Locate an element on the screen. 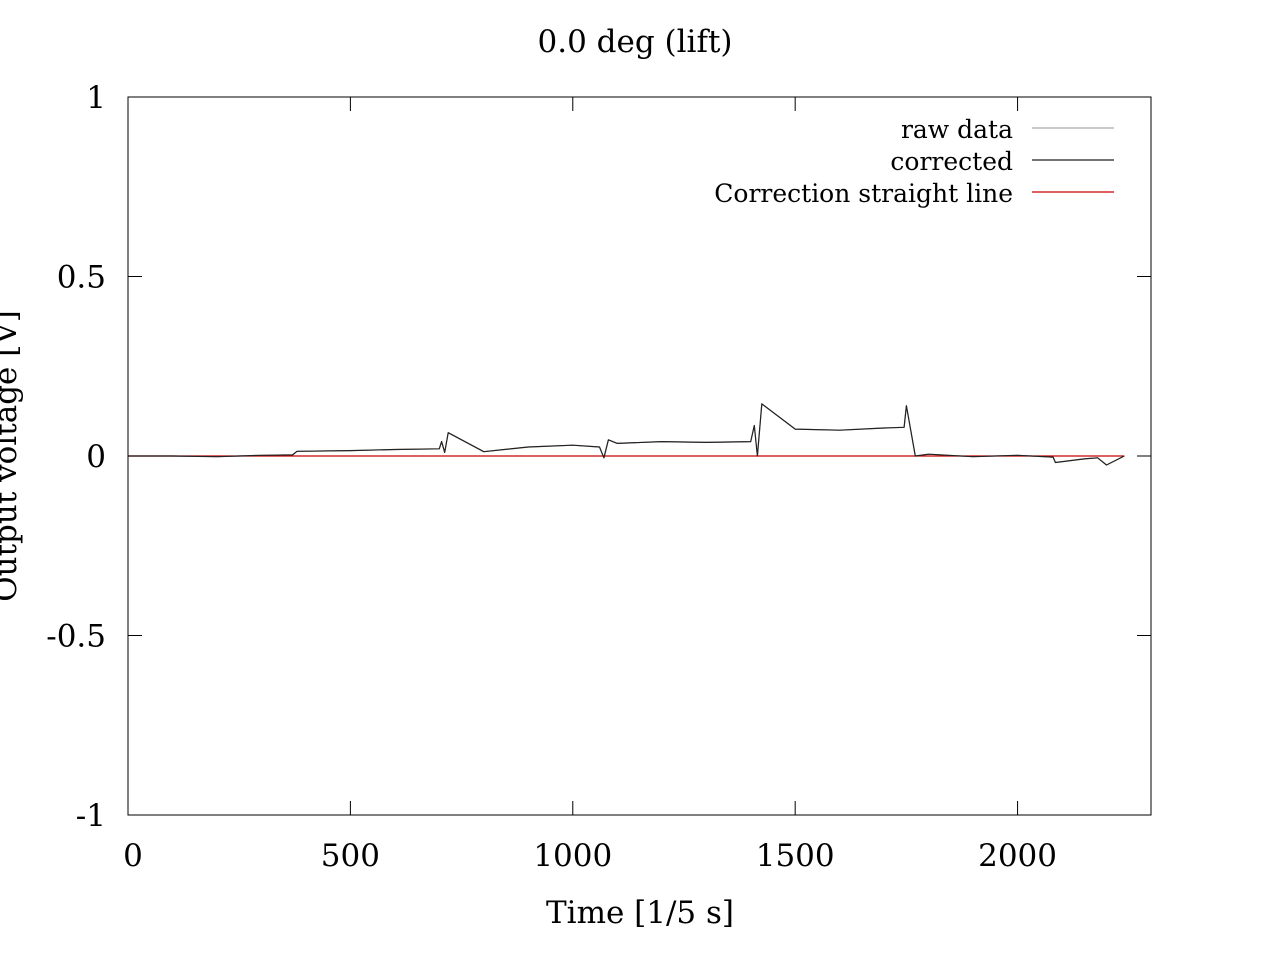 This screenshot has height=960, width=1280. y-tick-label: 0 is located at coordinates (96, 457).